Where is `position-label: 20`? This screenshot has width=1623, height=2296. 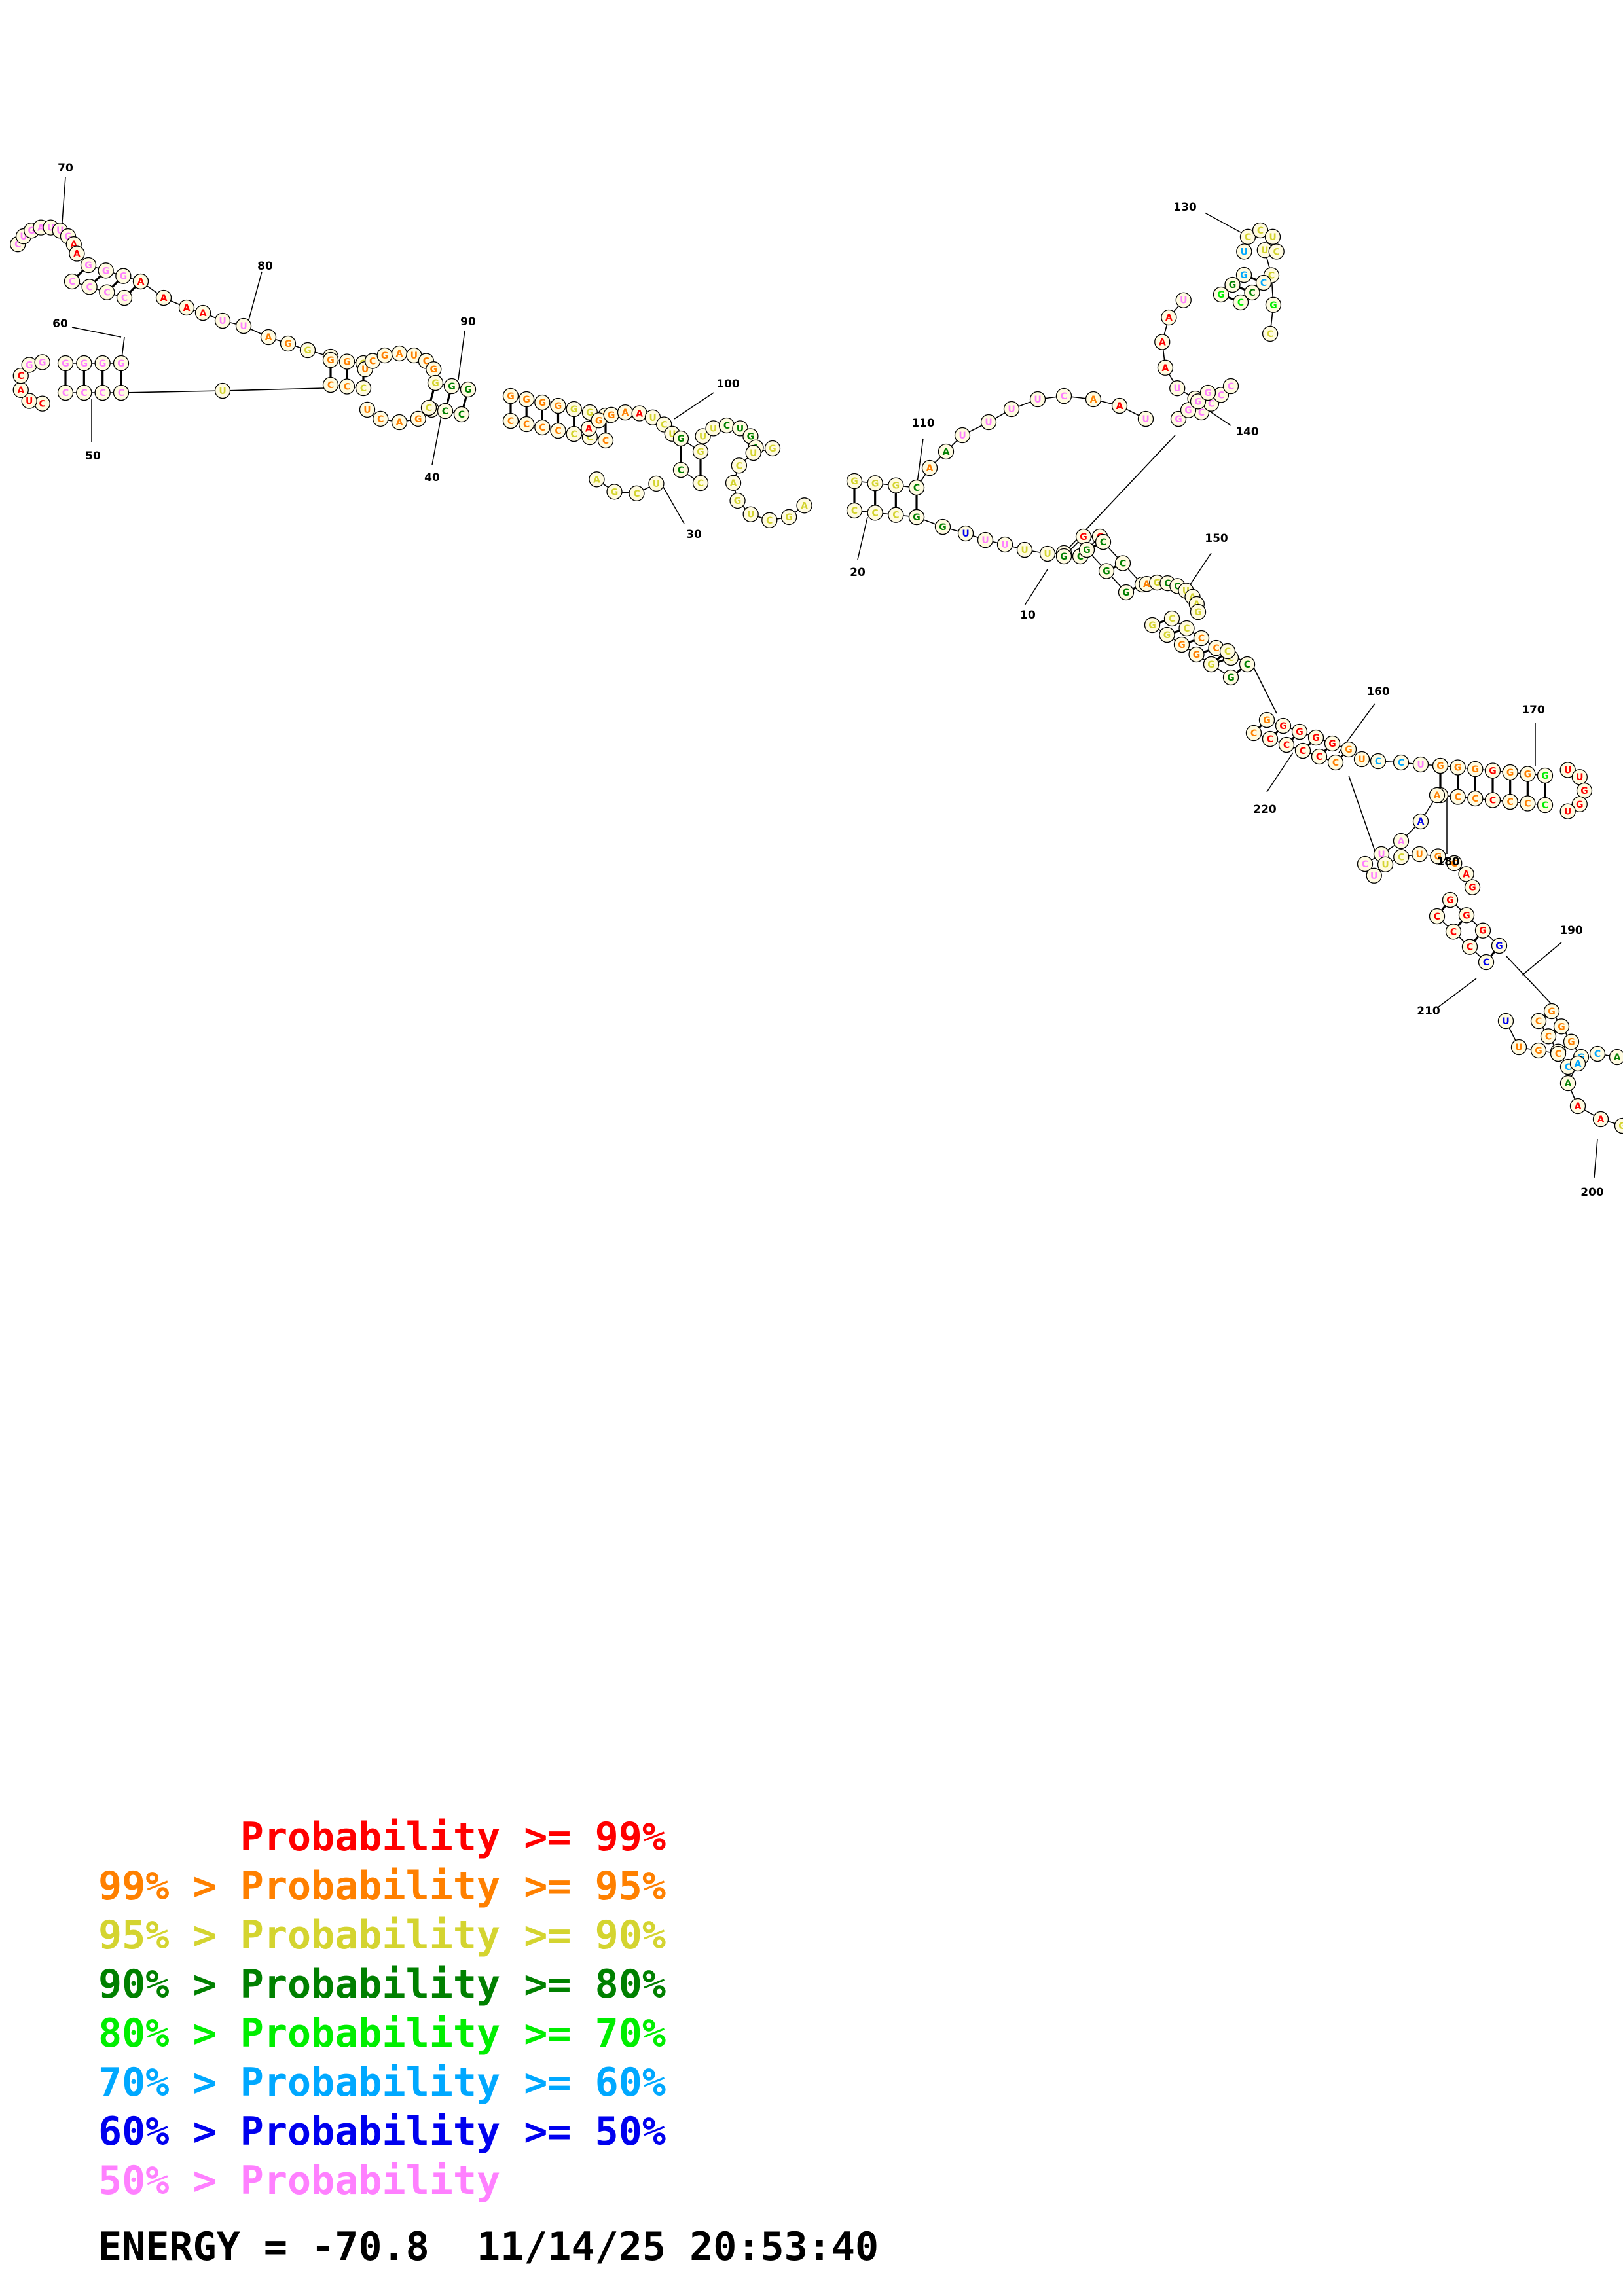 position-label: 20 is located at coordinates (858, 572).